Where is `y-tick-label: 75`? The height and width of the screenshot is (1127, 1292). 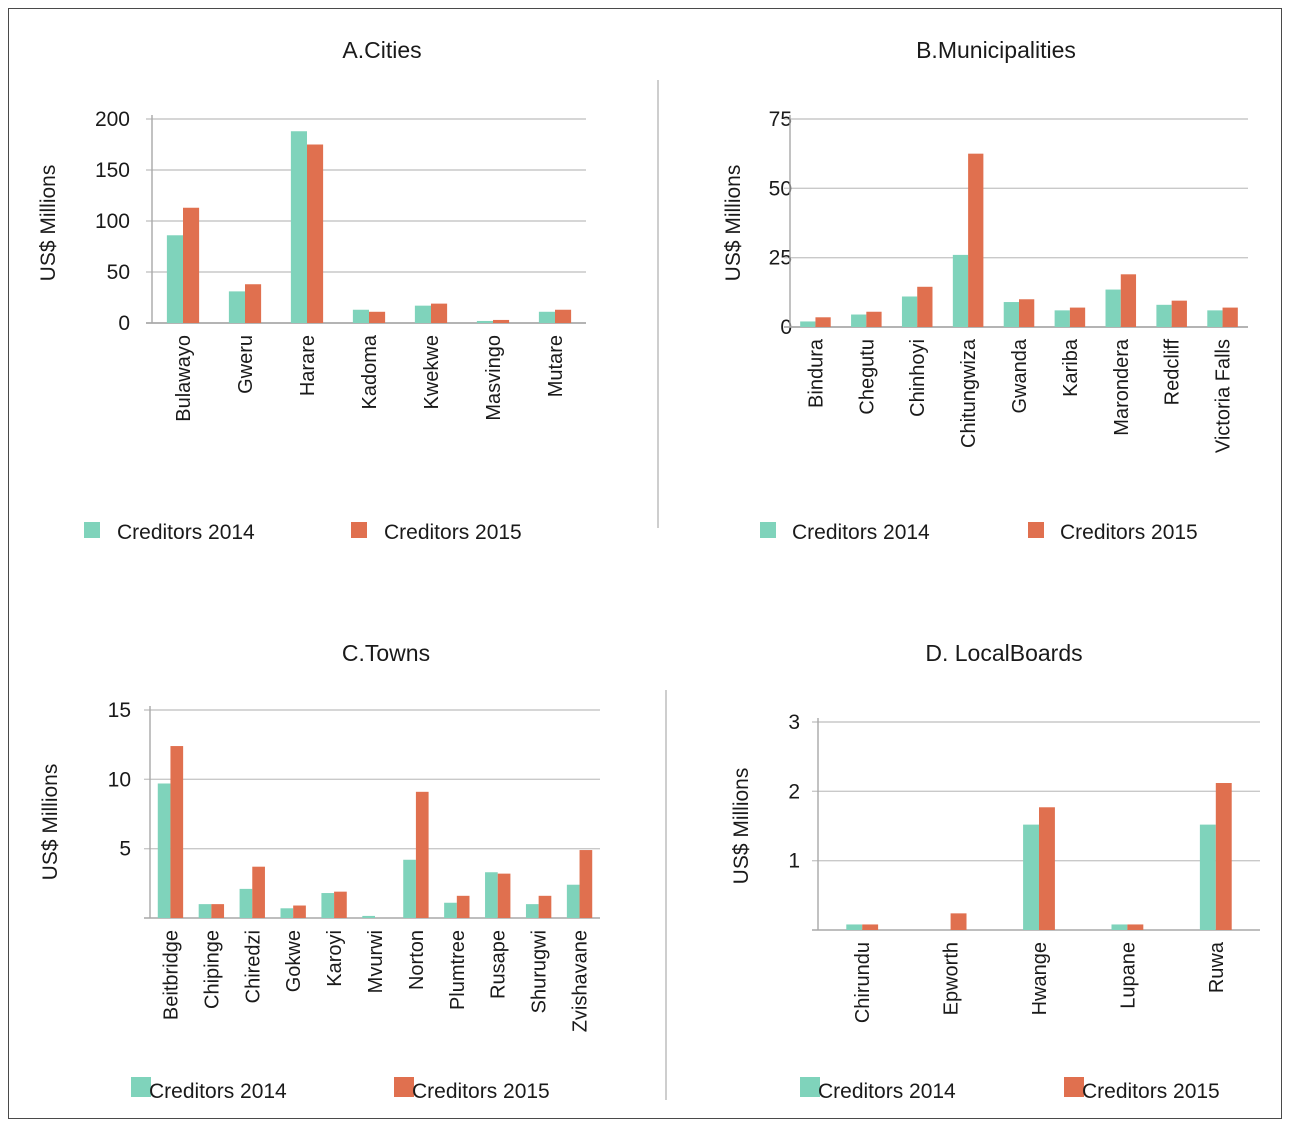 y-tick-label: 75 is located at coordinates (780, 119).